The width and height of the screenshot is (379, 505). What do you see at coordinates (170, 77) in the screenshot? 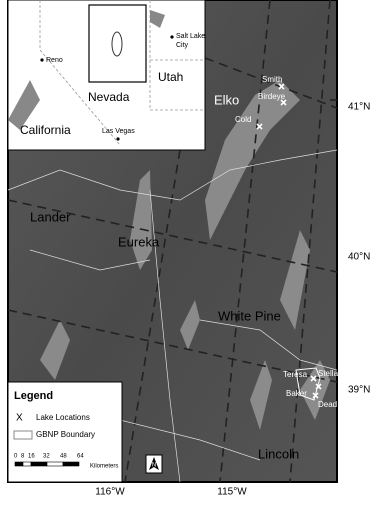
I see `state-label: Utah` at bounding box center [170, 77].